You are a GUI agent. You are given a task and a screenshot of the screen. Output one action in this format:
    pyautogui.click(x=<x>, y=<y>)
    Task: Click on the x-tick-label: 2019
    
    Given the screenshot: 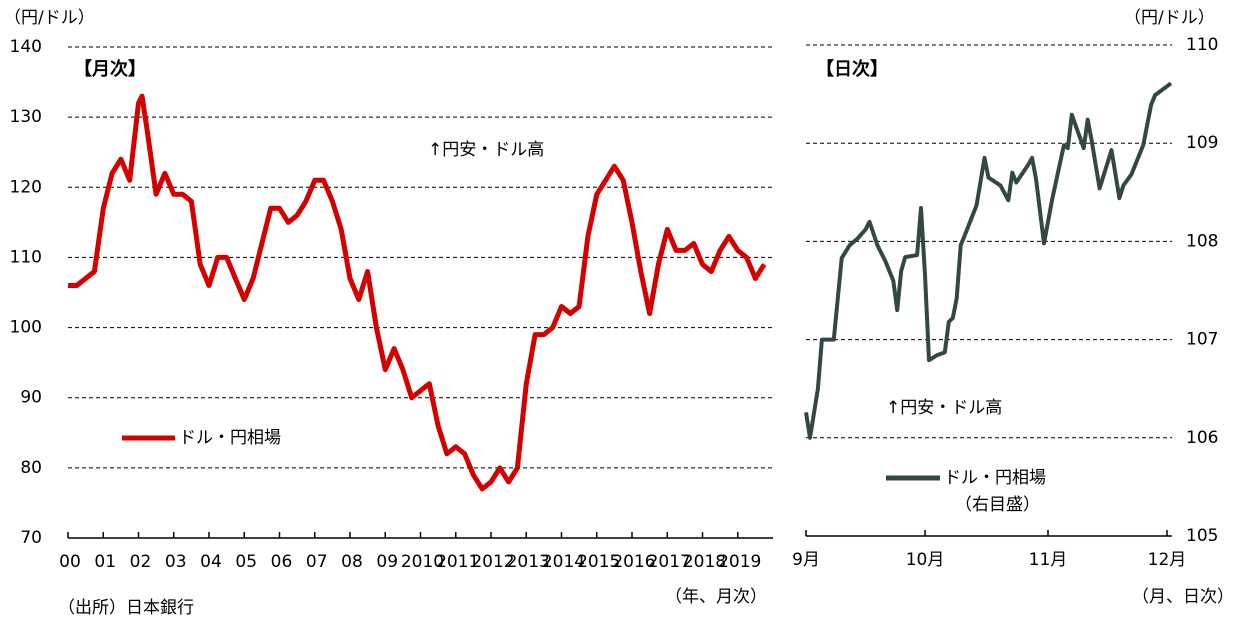 What is the action you would take?
    pyautogui.click(x=739, y=562)
    